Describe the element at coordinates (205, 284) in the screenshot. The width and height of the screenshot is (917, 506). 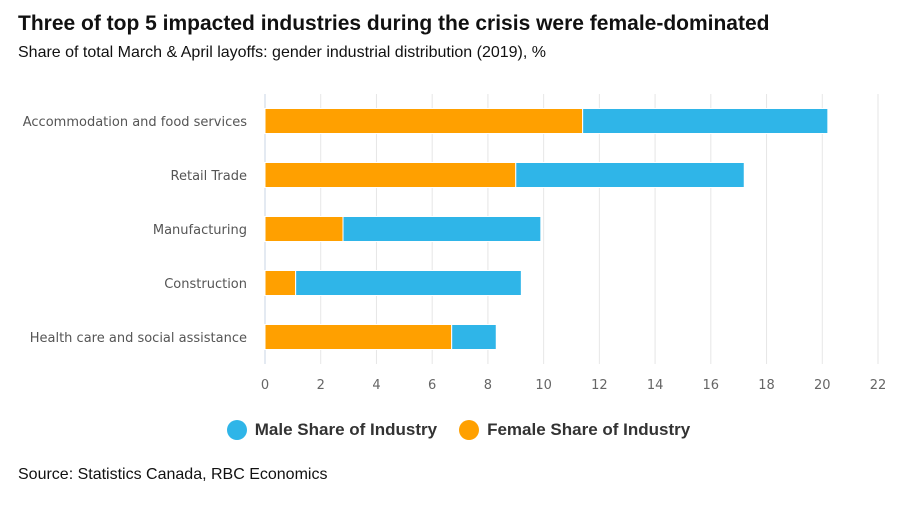
I see `category-label: Construction` at that location.